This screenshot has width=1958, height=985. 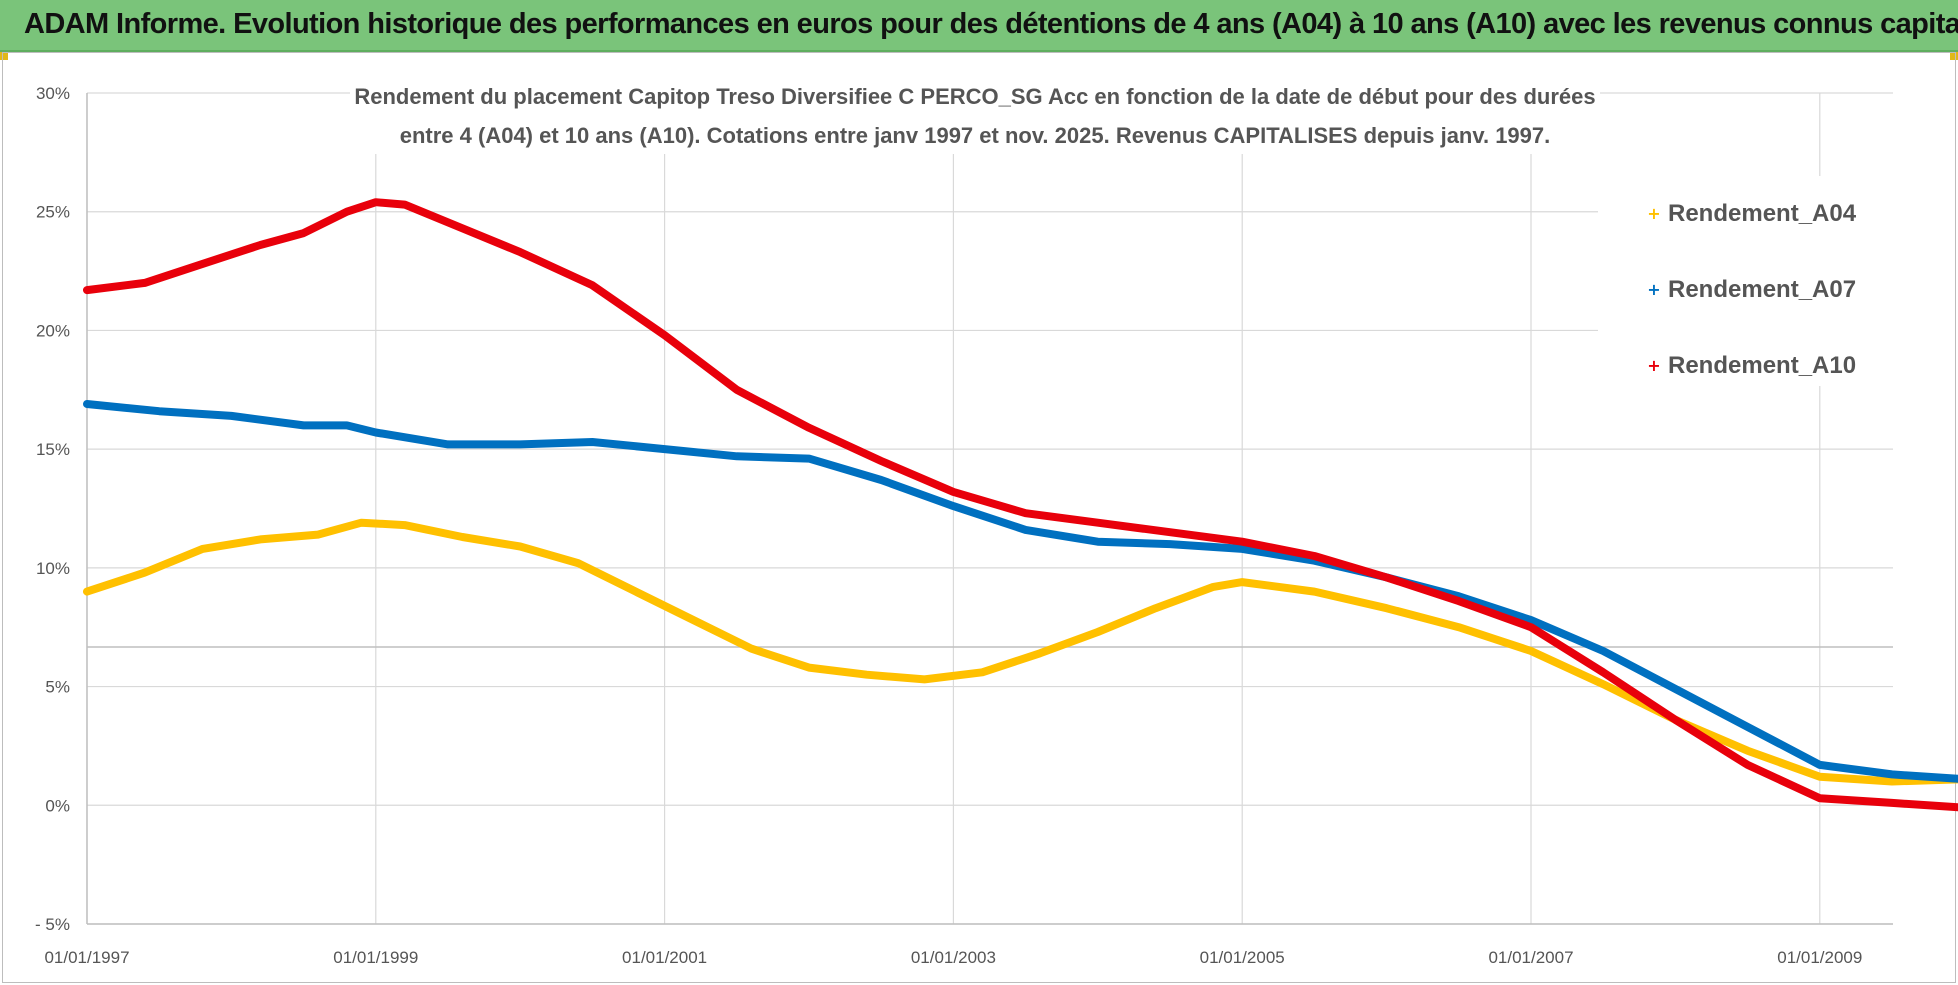 What do you see at coordinates (664, 957) in the screenshot?
I see `x-tick-label: 01/01/2001` at bounding box center [664, 957].